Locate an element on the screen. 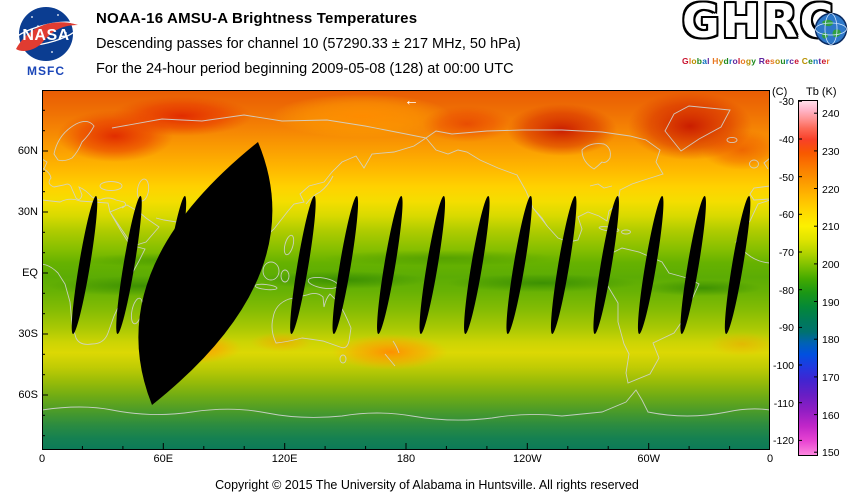 This screenshot has height=502, width=854. lon-label-5-60W: 60W is located at coordinates (648, 459).